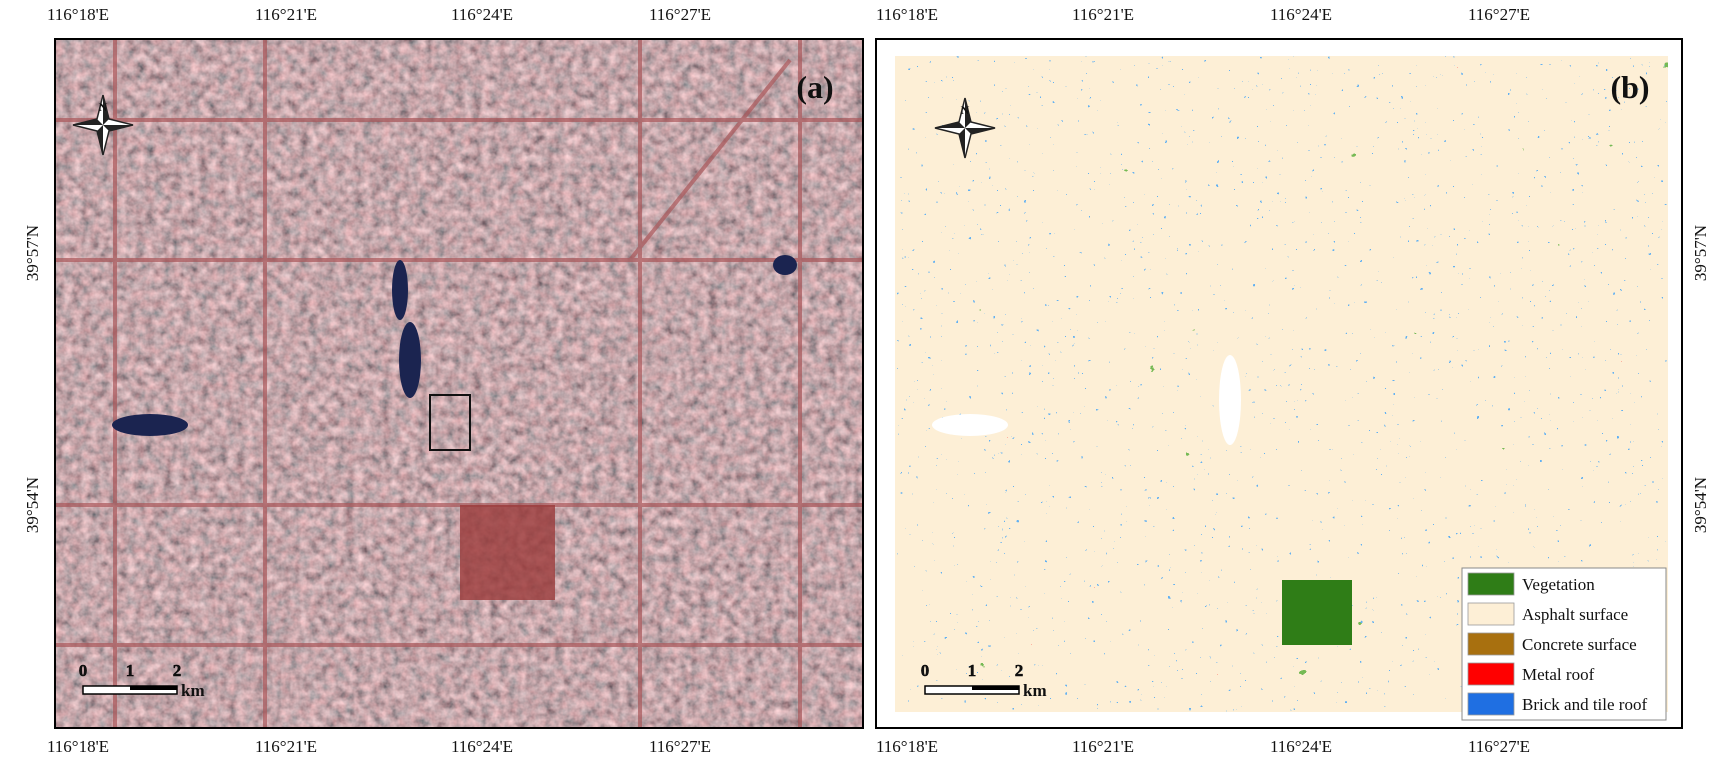  I want to click on legend-label: Vegetation, so click(1558, 584).